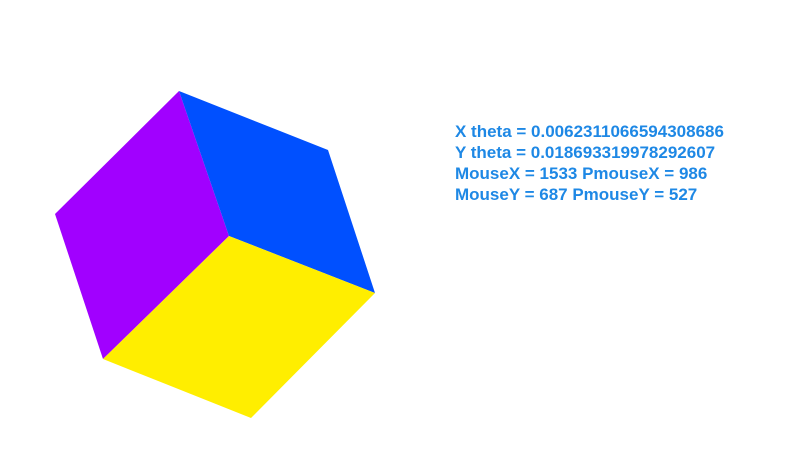 The image size is (807, 474). I want to click on x-theta-text: X theta = 0.0062311066594308686, so click(589, 131).